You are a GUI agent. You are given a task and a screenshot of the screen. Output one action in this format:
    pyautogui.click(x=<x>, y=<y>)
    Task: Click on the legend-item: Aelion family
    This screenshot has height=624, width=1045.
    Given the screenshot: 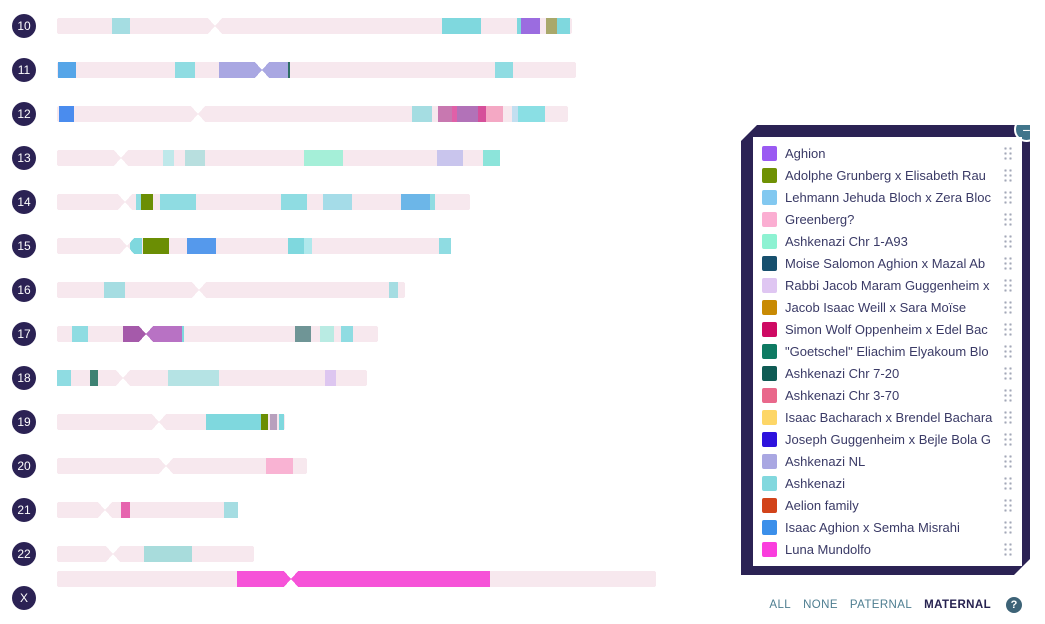 What is the action you would take?
    pyautogui.click(x=889, y=505)
    